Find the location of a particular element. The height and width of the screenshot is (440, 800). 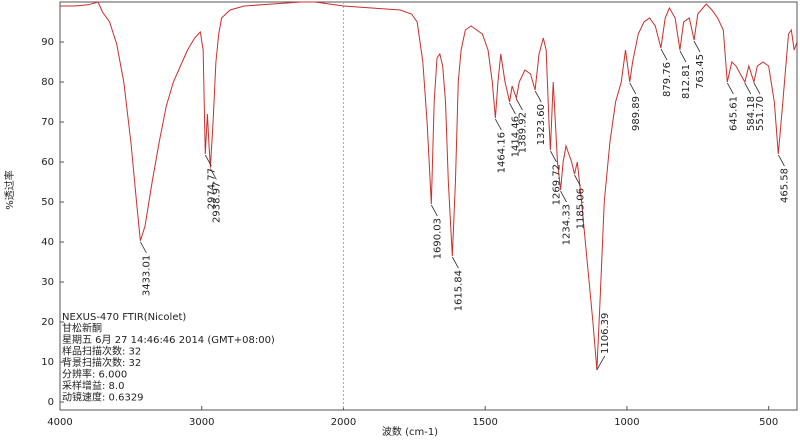

peak-label: 1323.60 is located at coordinates (541, 124).